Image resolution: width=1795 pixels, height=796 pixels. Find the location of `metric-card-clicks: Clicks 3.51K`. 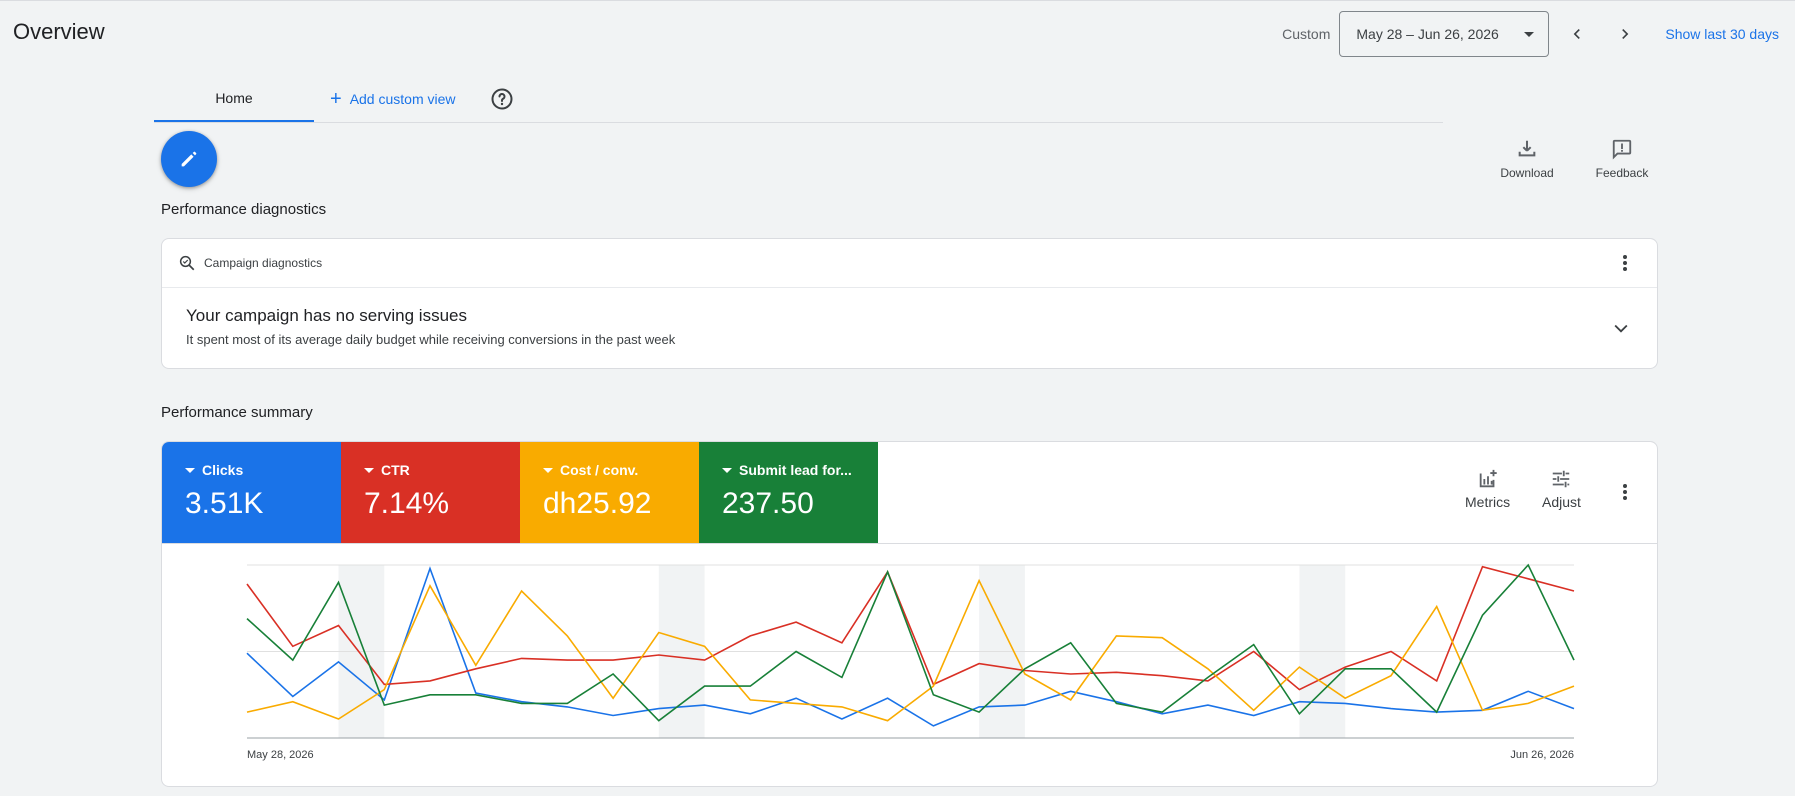

metric-card-clicks: Clicks 3.51K is located at coordinates (251, 492).